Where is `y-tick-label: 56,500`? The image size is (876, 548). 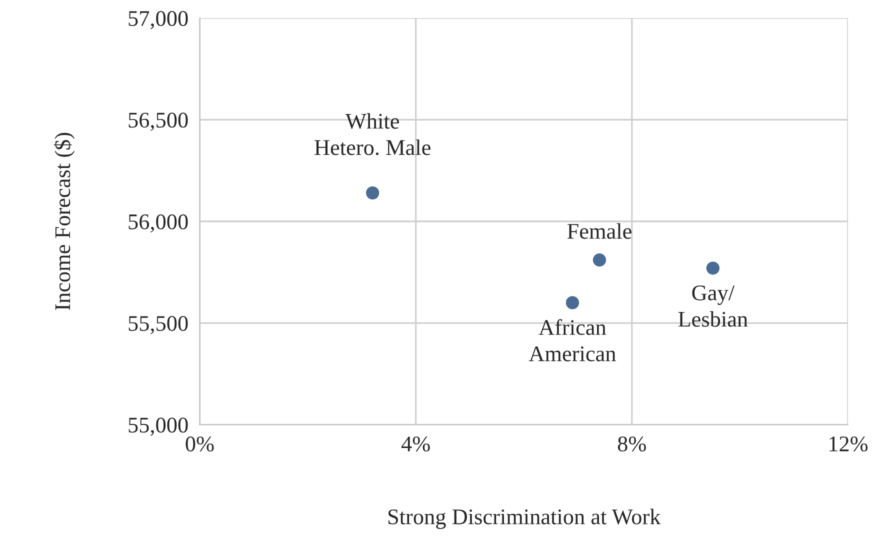
y-tick-label: 56,500 is located at coordinates (158, 121).